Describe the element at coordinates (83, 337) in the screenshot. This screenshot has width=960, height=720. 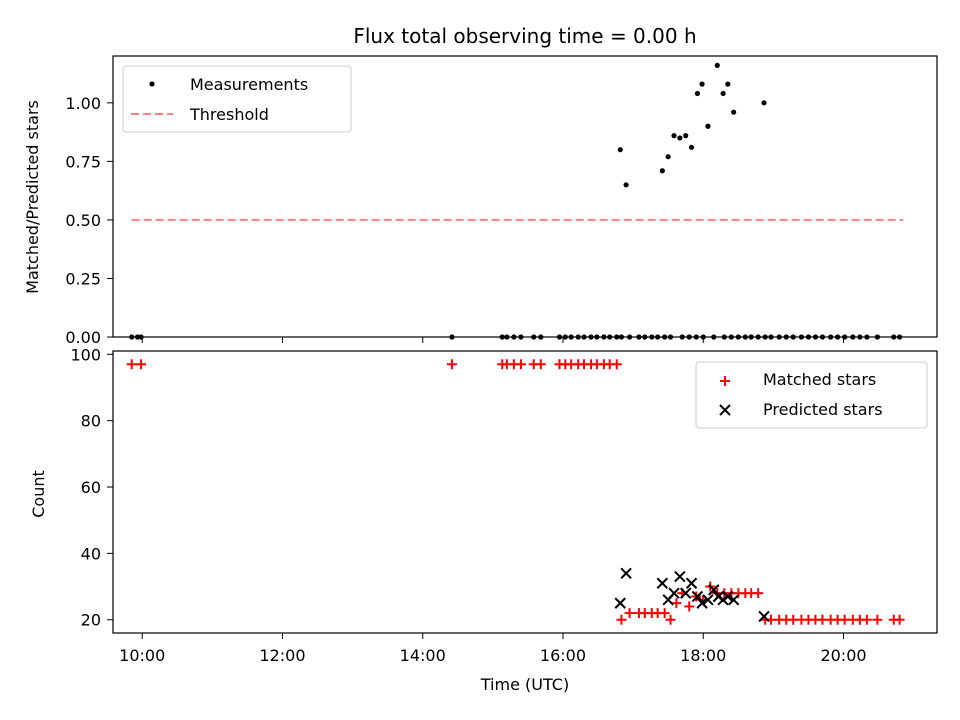
I see `top-ytick-label: 0.00` at that location.